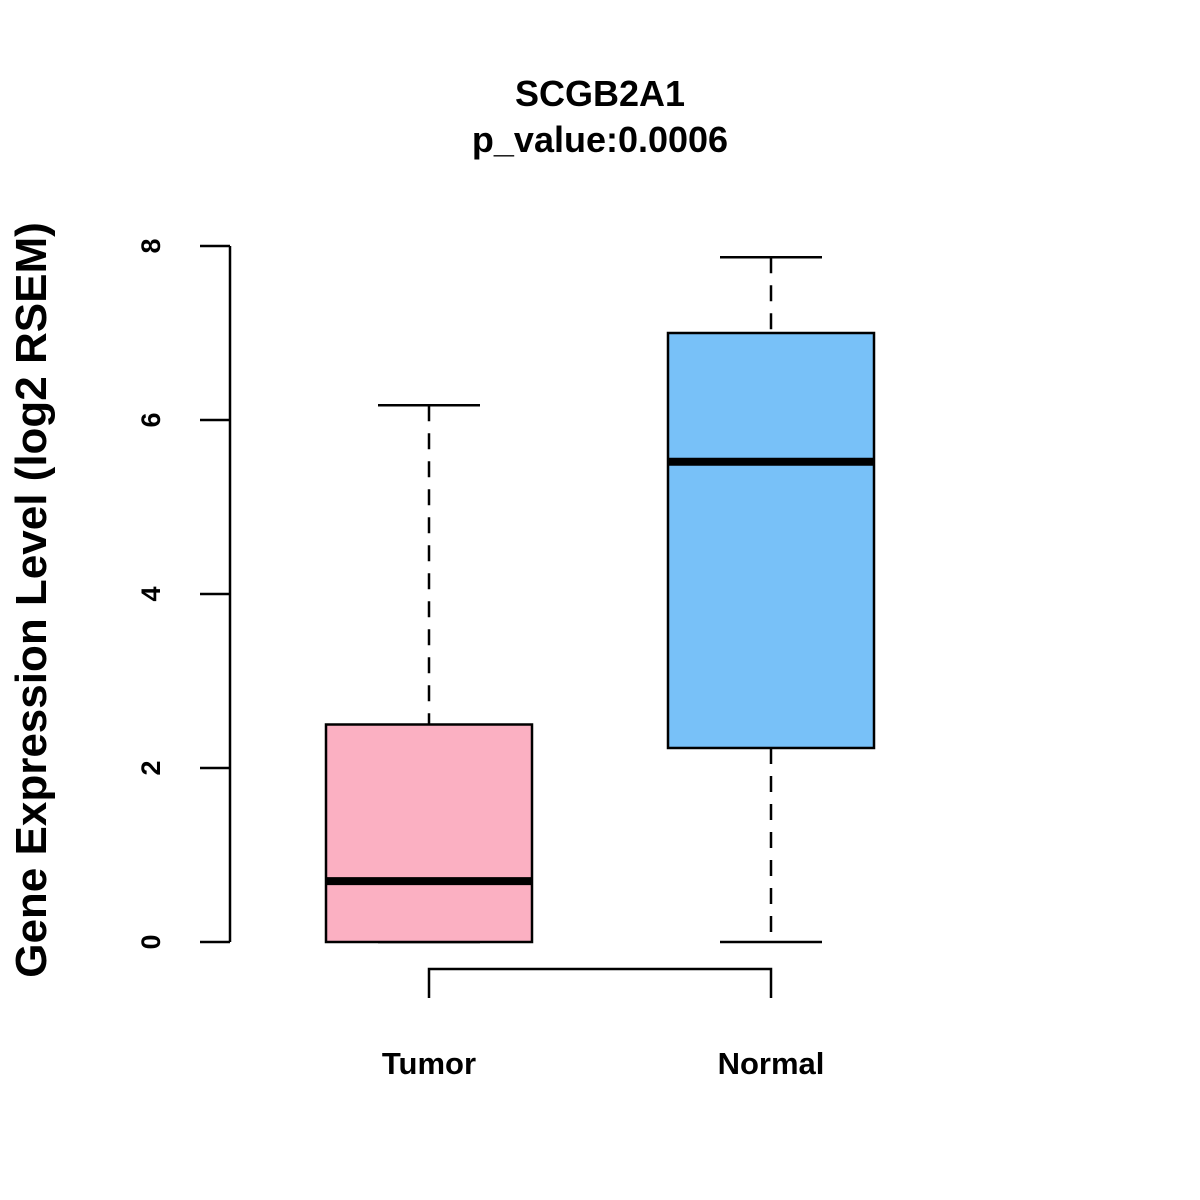 The image size is (1200, 1200). What do you see at coordinates (184, 594) in the screenshot?
I see `y-axis: 0 2 4 6 8` at bounding box center [184, 594].